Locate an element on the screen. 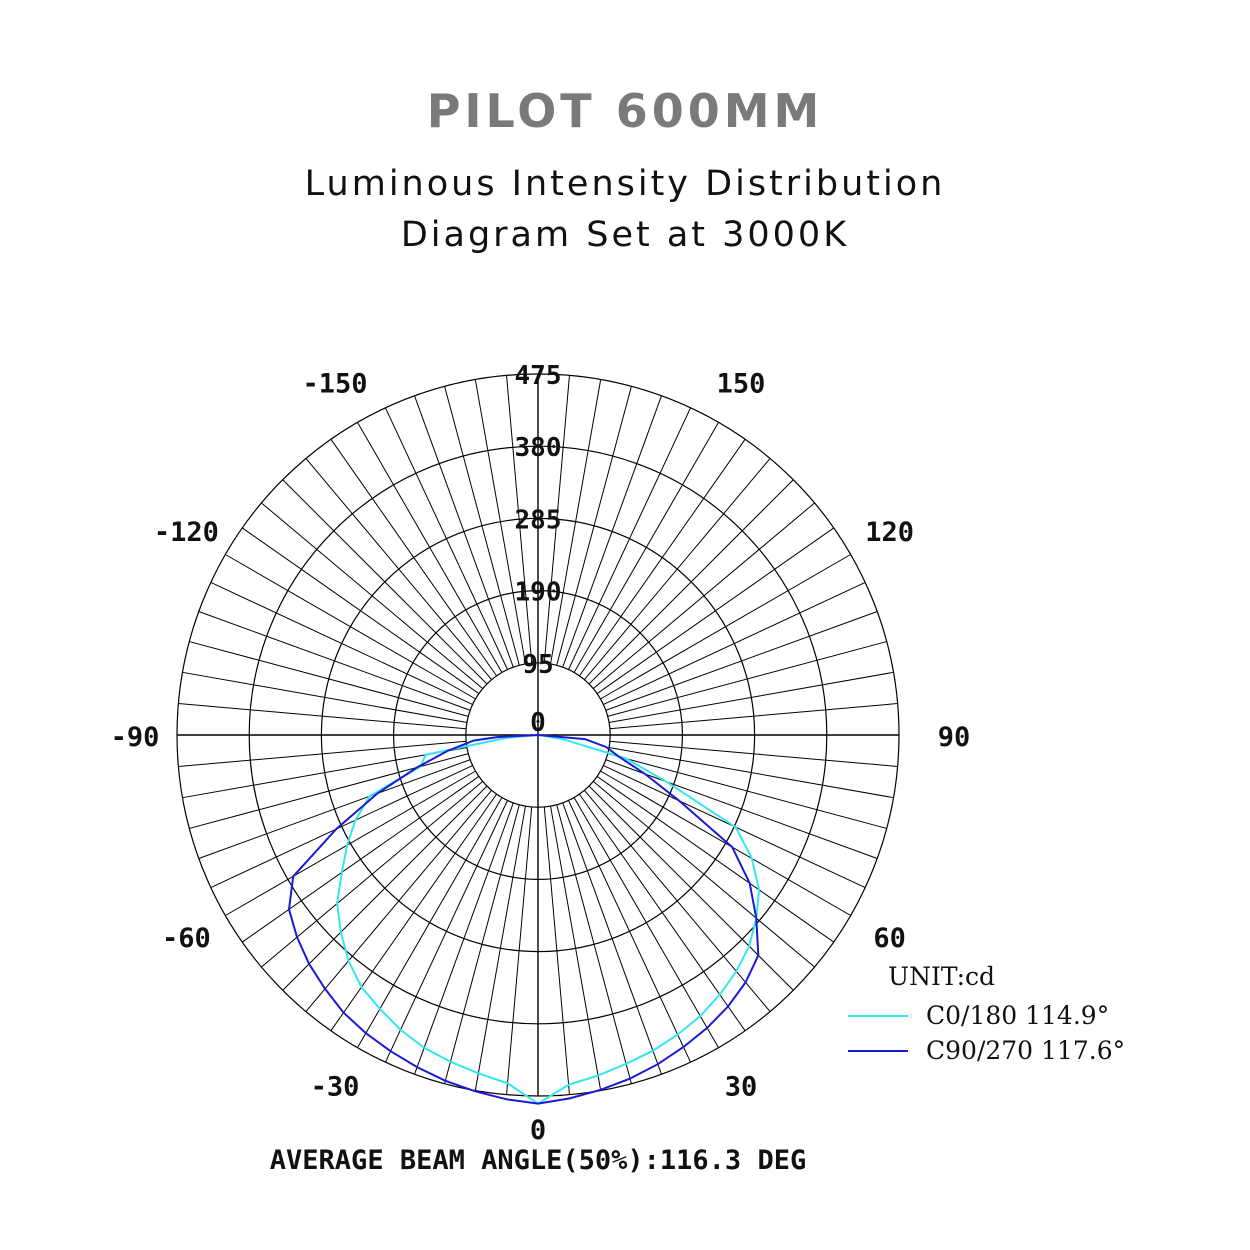  chart-legend: UNIT:cd C0/180 114.9° C90/270 117.6° is located at coordinates (986, 1013).